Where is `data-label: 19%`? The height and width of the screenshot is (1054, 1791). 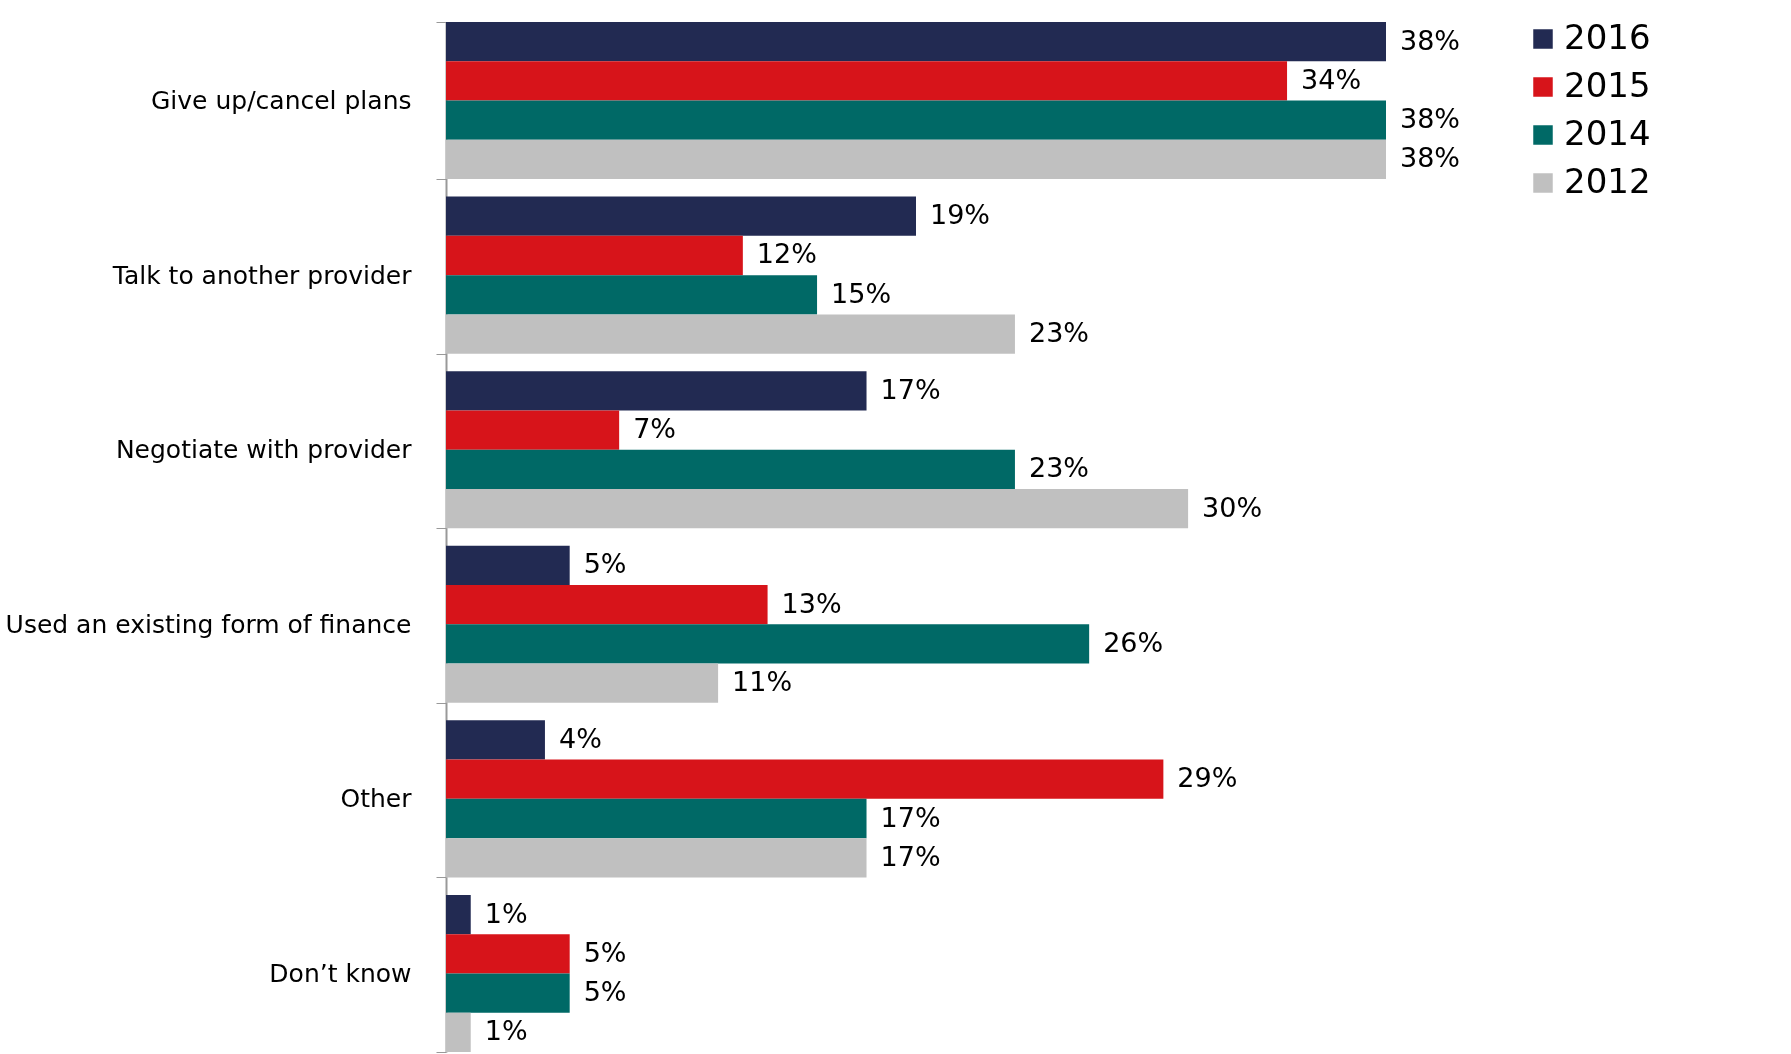 data-label: 19% is located at coordinates (960, 215).